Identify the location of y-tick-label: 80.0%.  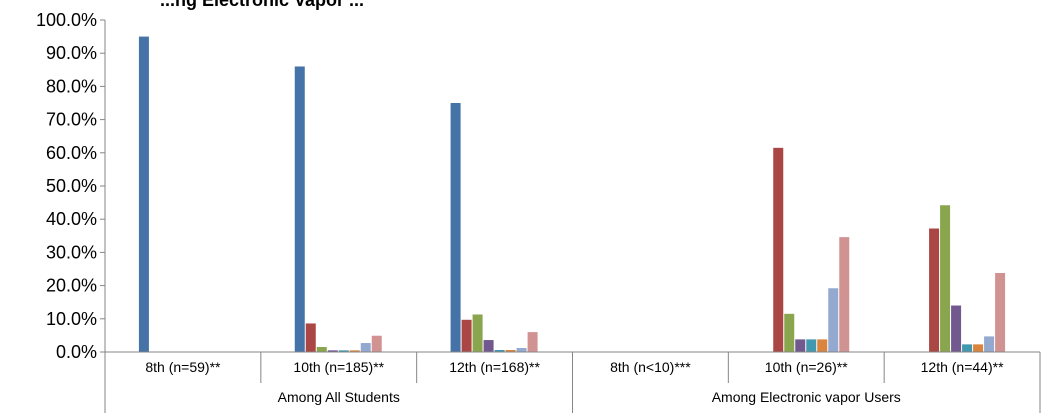
(71, 86).